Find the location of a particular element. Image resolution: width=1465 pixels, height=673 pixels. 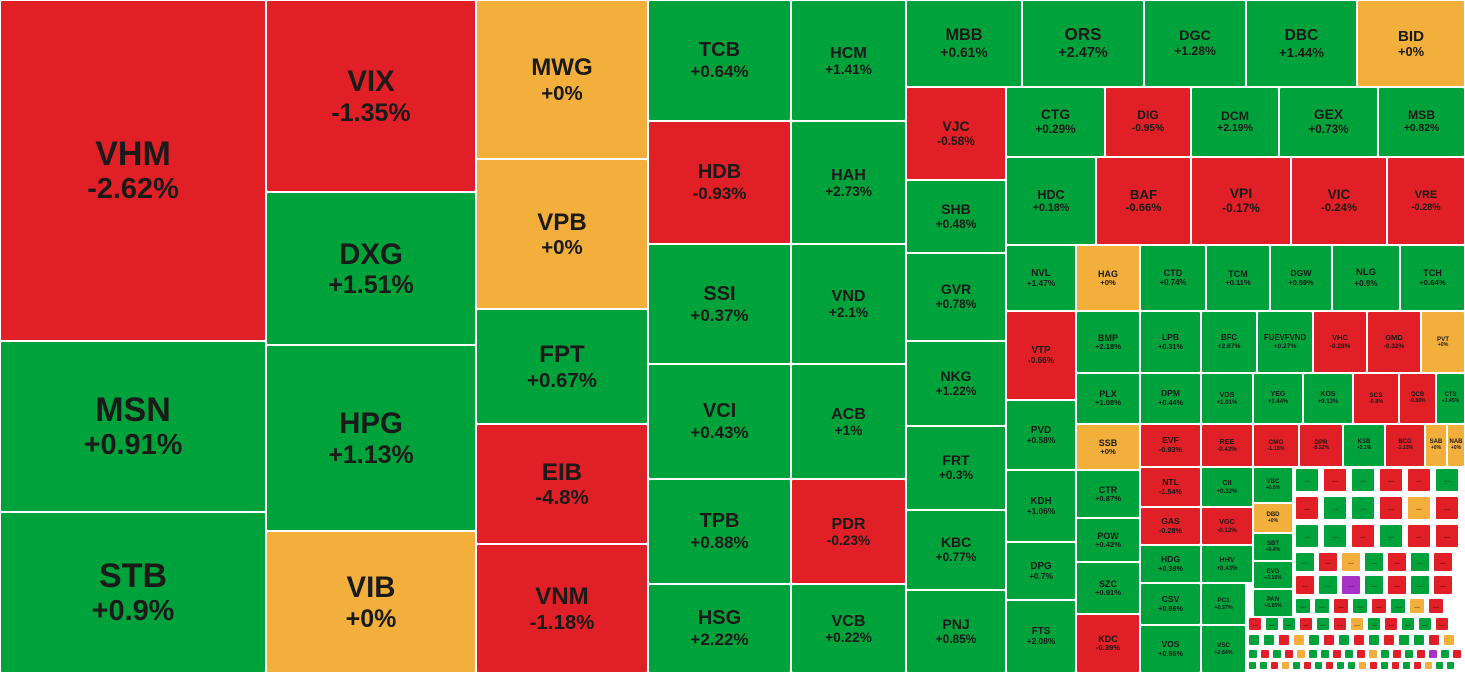

treemap-tile-vgc: VGC -0.12% is located at coordinates (1227, 526).